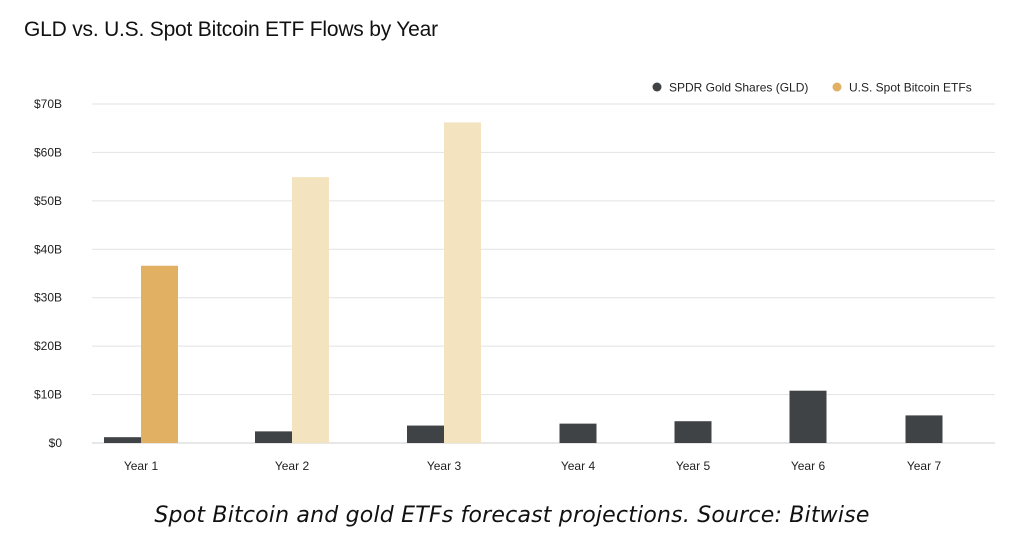 The width and height of the screenshot is (1024, 540). What do you see at coordinates (292, 466) in the screenshot?
I see `x-tick-label: Year 2` at bounding box center [292, 466].